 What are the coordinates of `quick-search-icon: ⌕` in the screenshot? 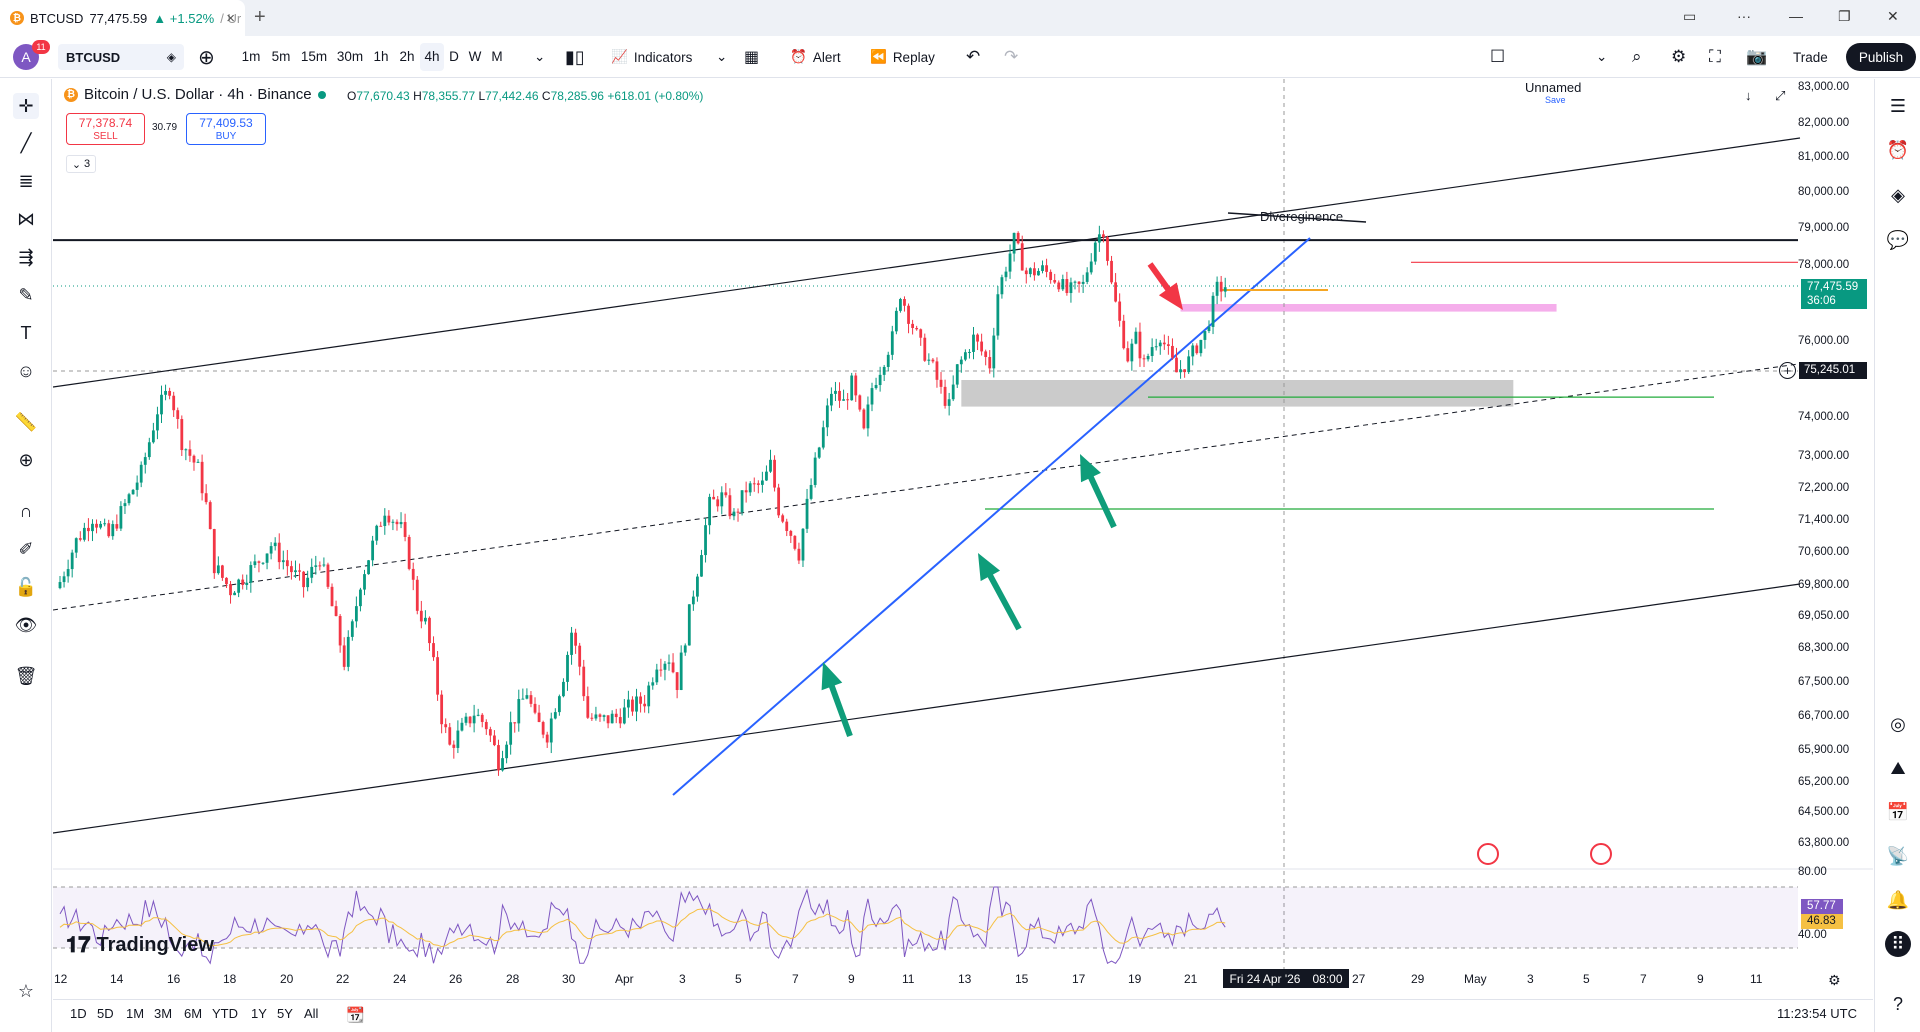 It's located at (1637, 56).